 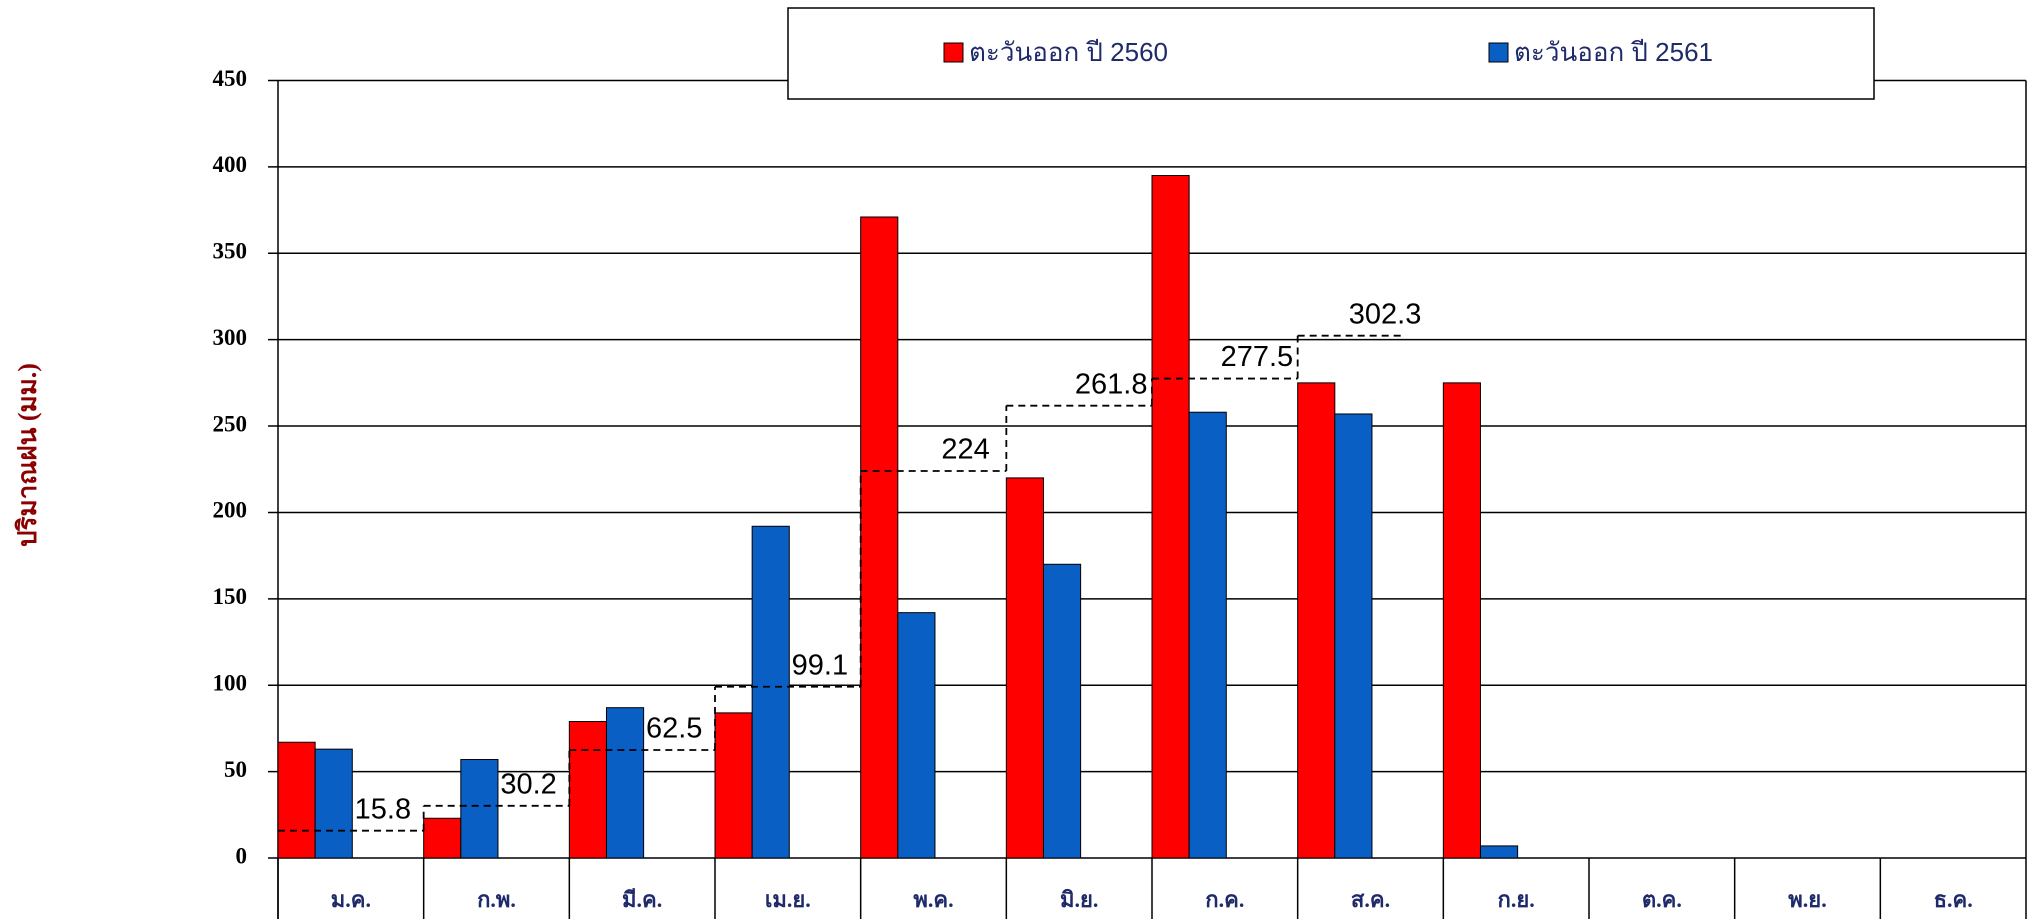 What do you see at coordinates (1385, 314) in the screenshot?
I see `step-label: 302.3` at bounding box center [1385, 314].